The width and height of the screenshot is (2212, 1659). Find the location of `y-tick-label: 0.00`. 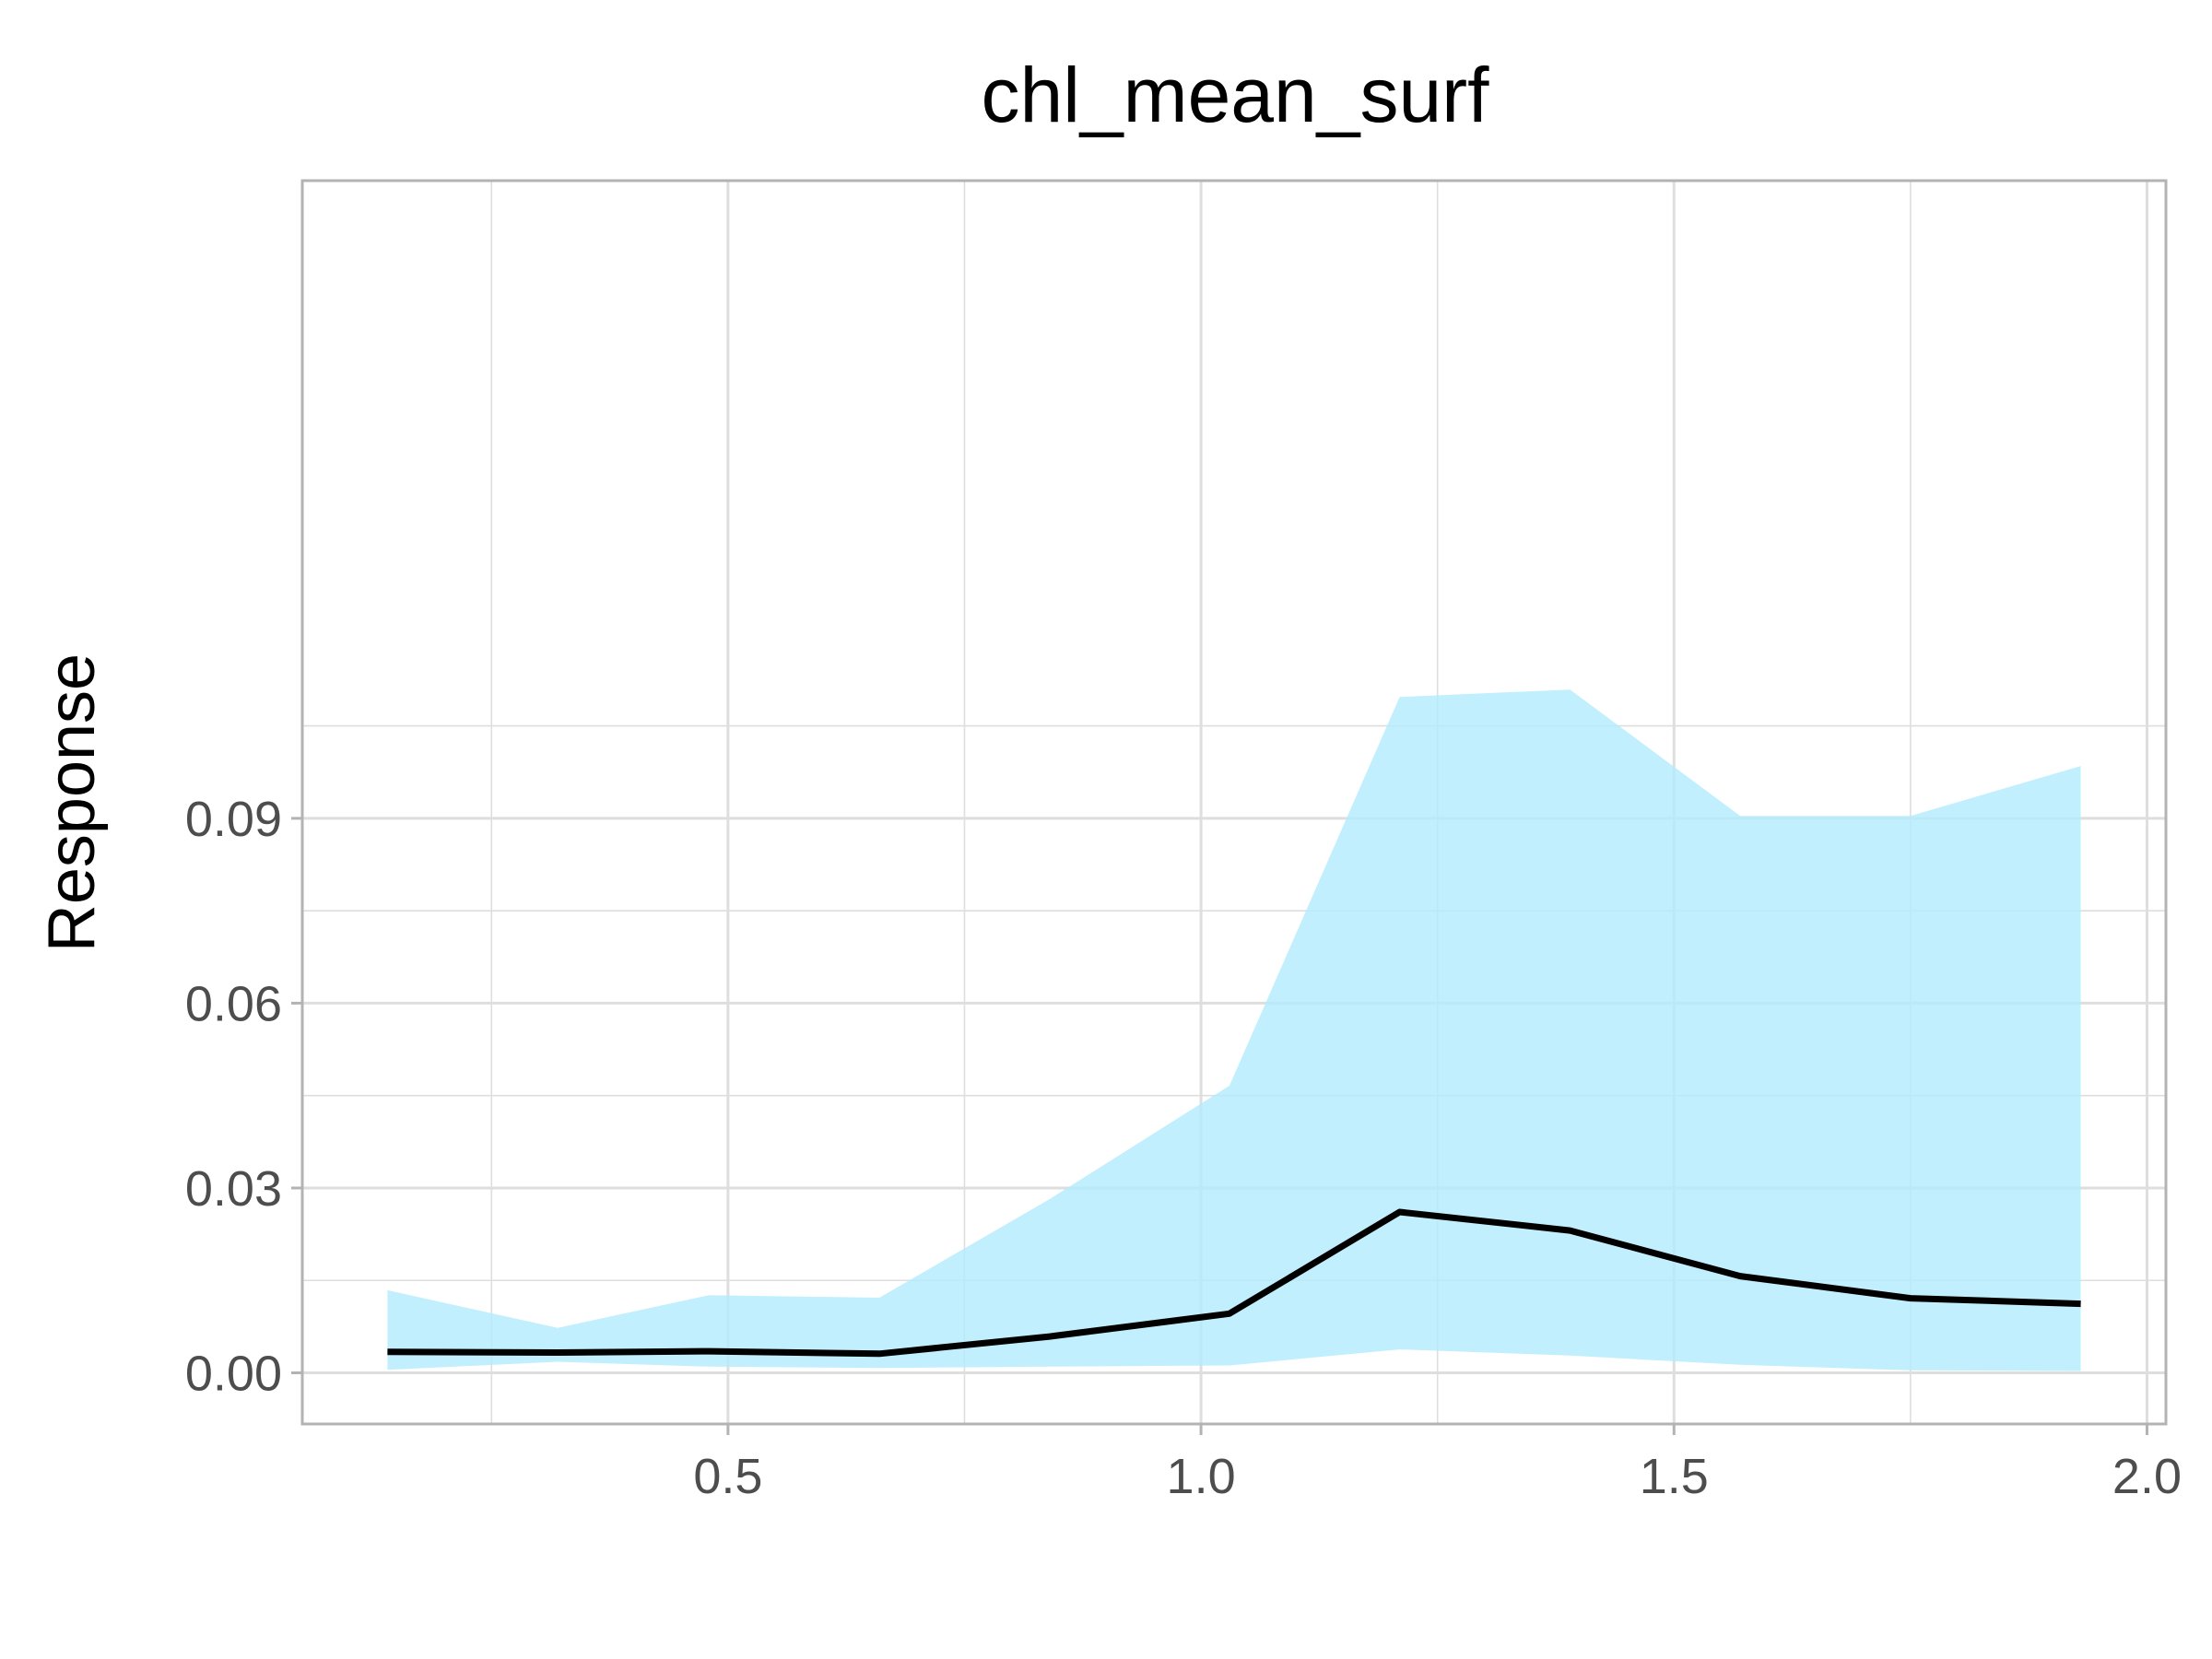

y-tick-label: 0.00 is located at coordinates (233, 1374).